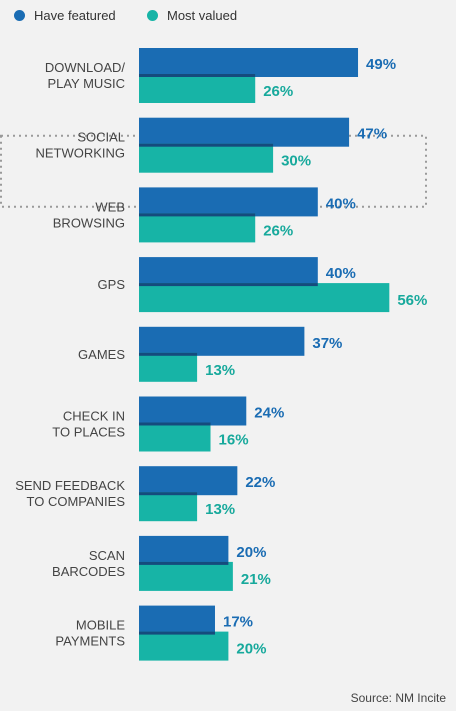 The height and width of the screenshot is (711, 456). What do you see at coordinates (101, 137) in the screenshot?
I see `category-label: SOCIAL` at bounding box center [101, 137].